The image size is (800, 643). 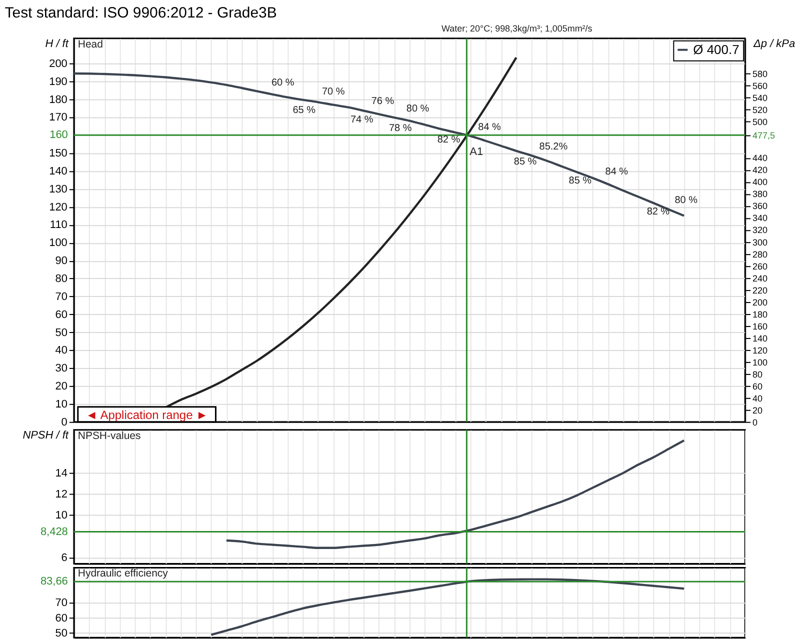 I want to click on annotation: 70 %, so click(x=333, y=92).